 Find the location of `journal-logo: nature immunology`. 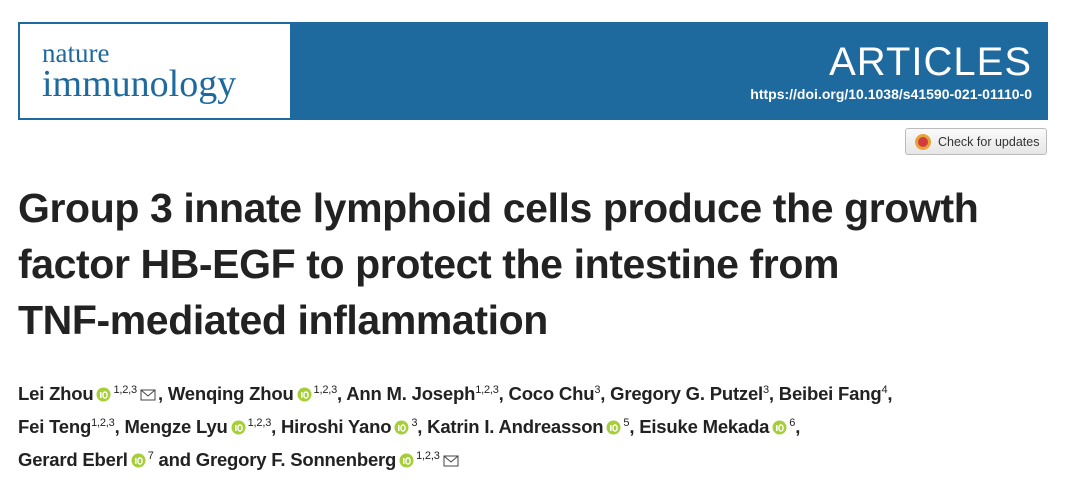

journal-logo: nature immunology is located at coordinates (155, 71).